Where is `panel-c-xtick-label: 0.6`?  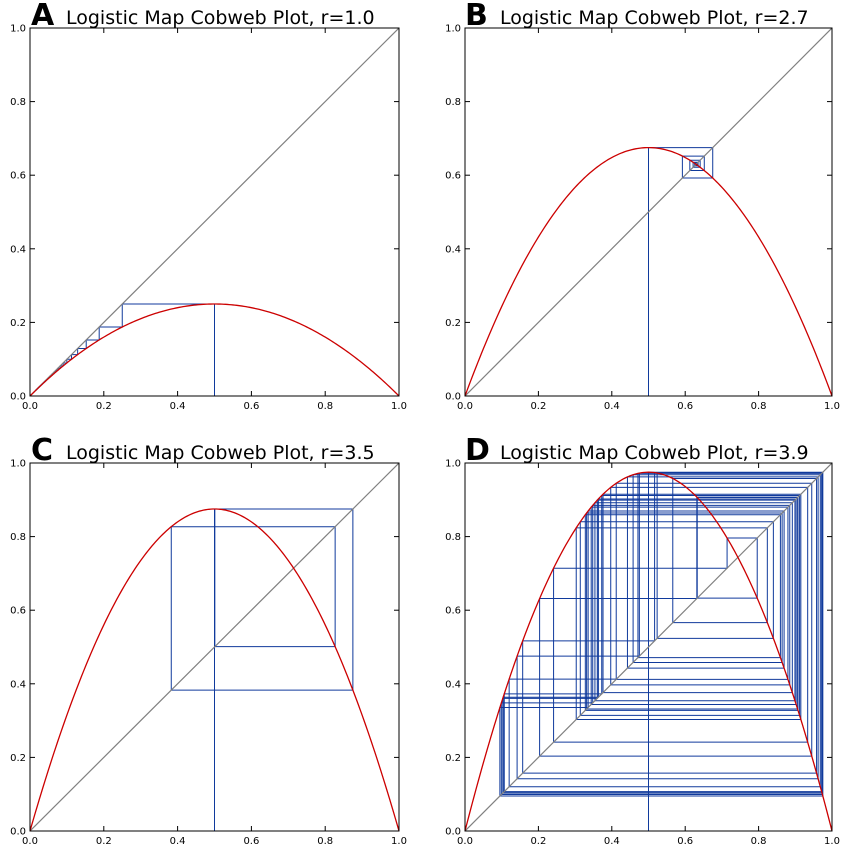 panel-c-xtick-label: 0.6 is located at coordinates (251, 841).